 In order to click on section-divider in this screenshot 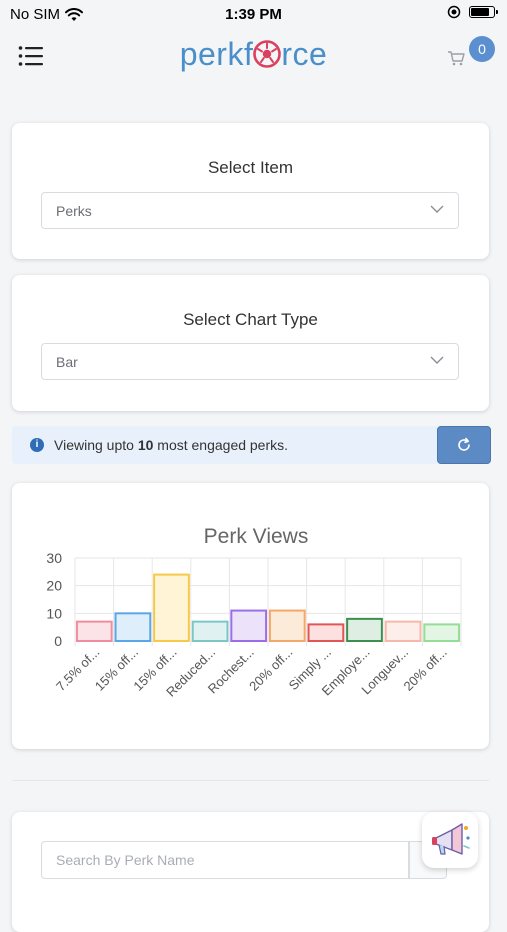, I will do `click(250, 780)`.